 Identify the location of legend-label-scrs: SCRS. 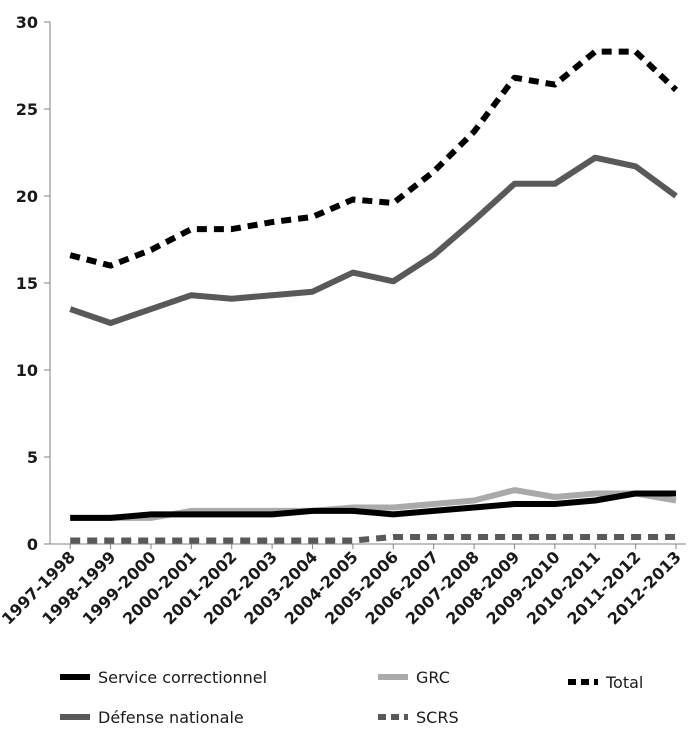
(437, 717).